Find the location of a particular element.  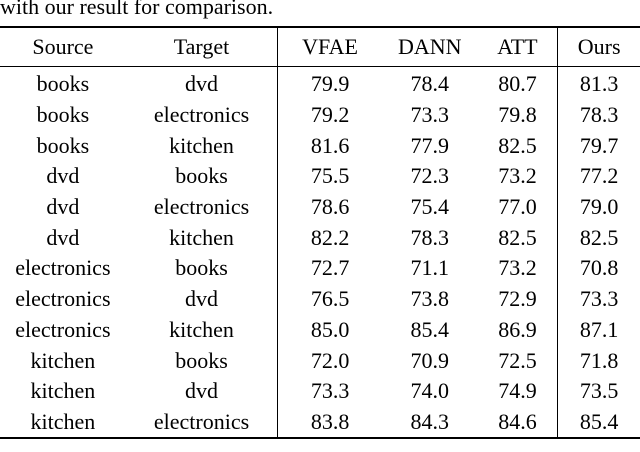

cell-ours: 78.3 is located at coordinates (598, 115).